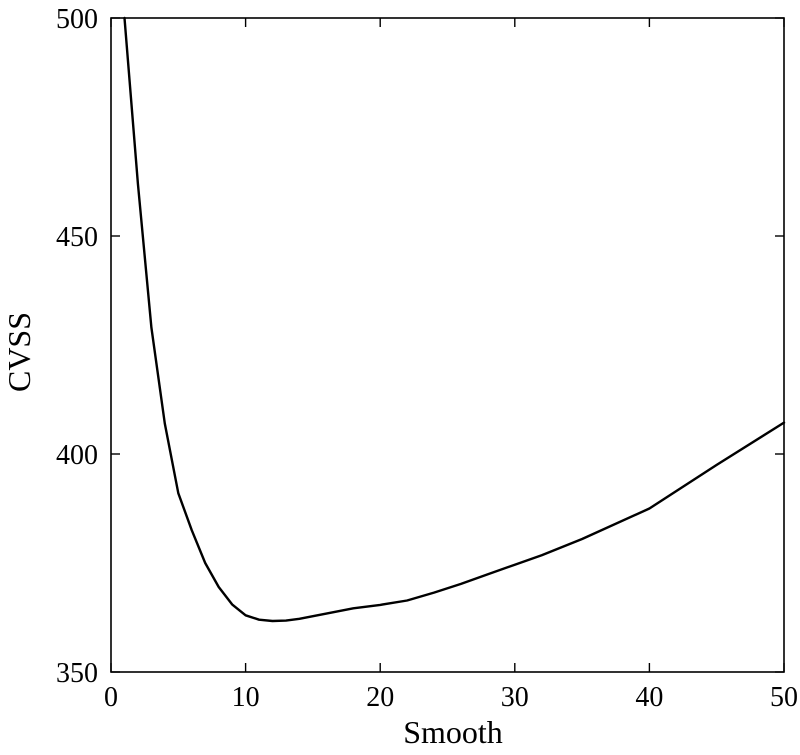  I want to click on y-axis-label: CVSS, so click(19, 352).